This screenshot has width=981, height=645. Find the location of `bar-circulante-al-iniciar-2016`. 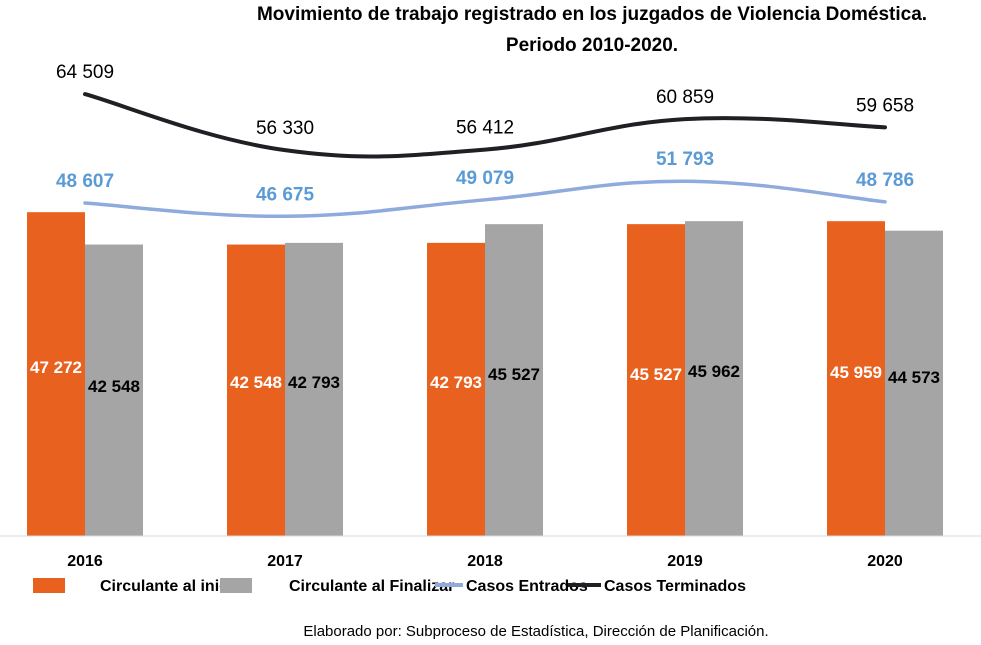

bar-circulante-al-iniciar-2016 is located at coordinates (56, 374).